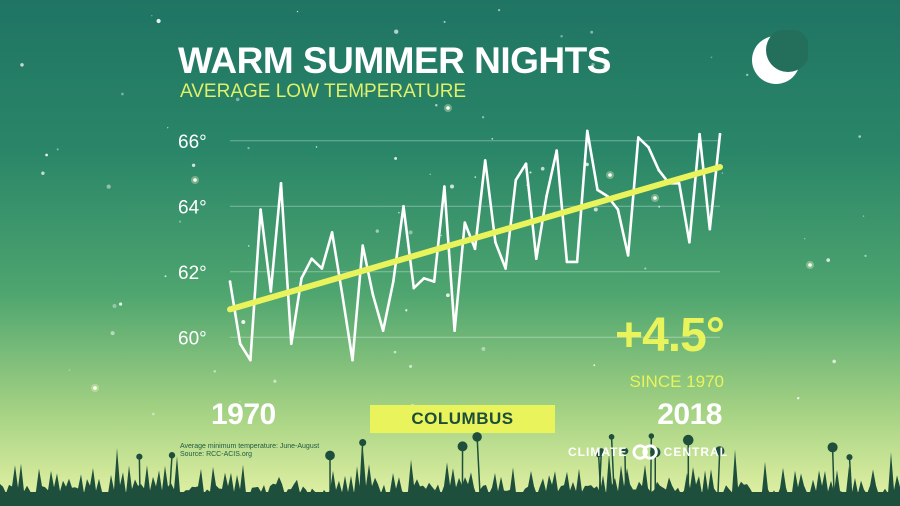 This screenshot has width=900, height=506. I want to click on x-label-end: 2018, so click(689, 414).